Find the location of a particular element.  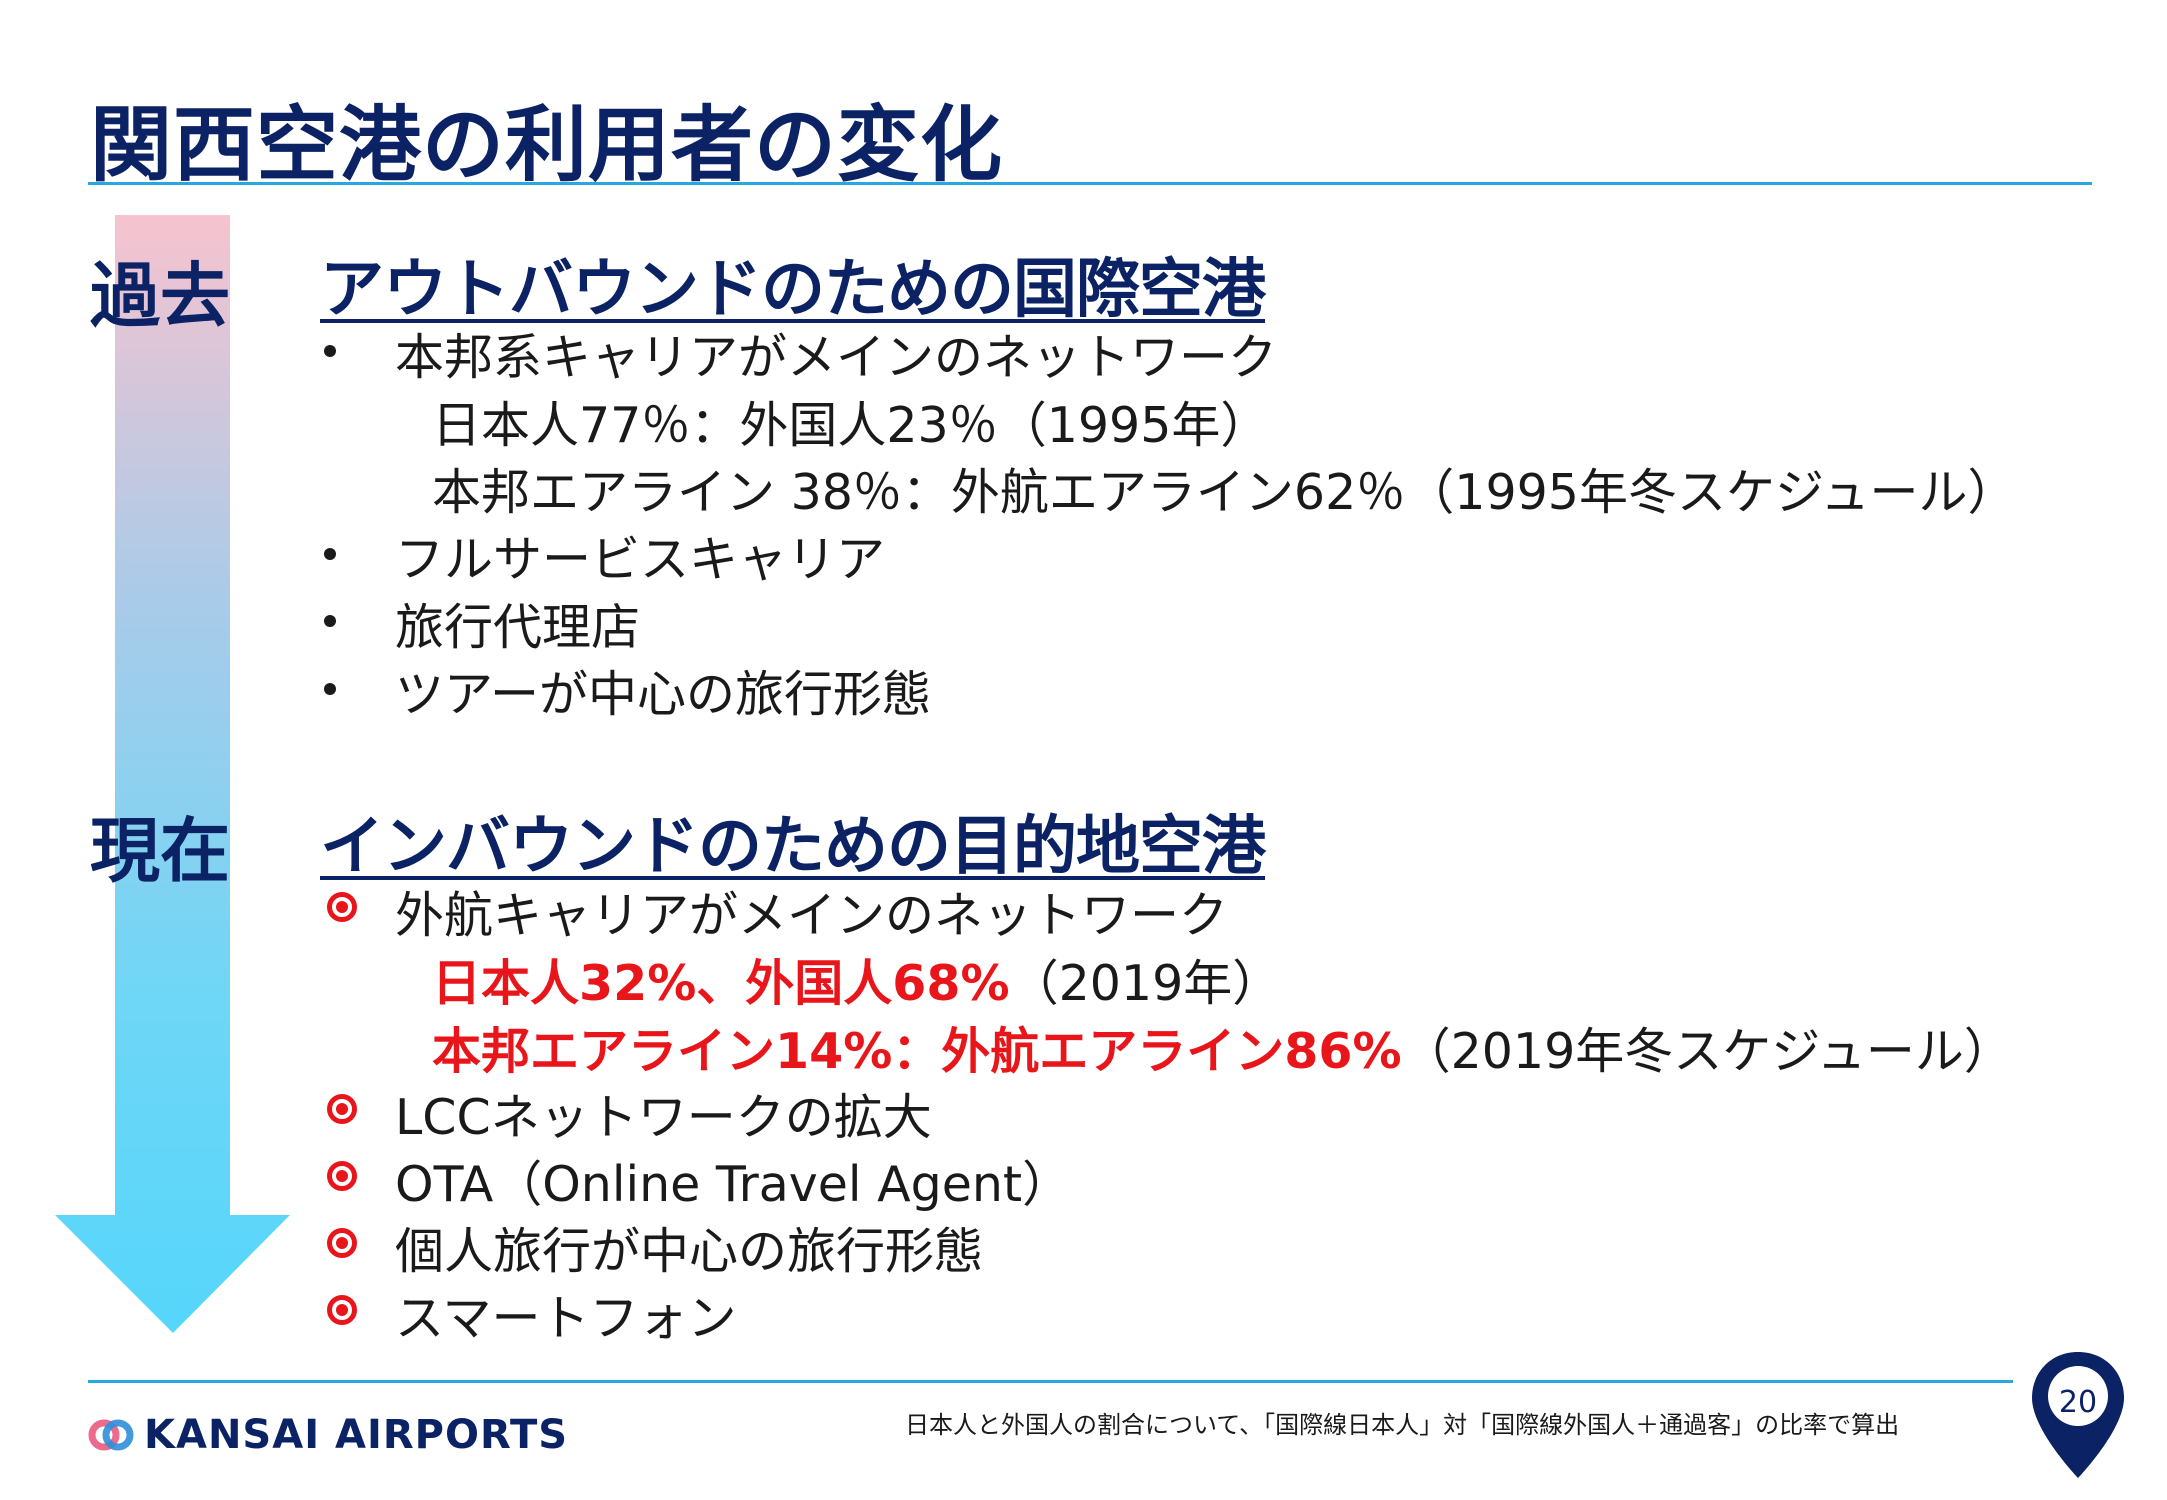

footer-divider is located at coordinates (1050, 1381).